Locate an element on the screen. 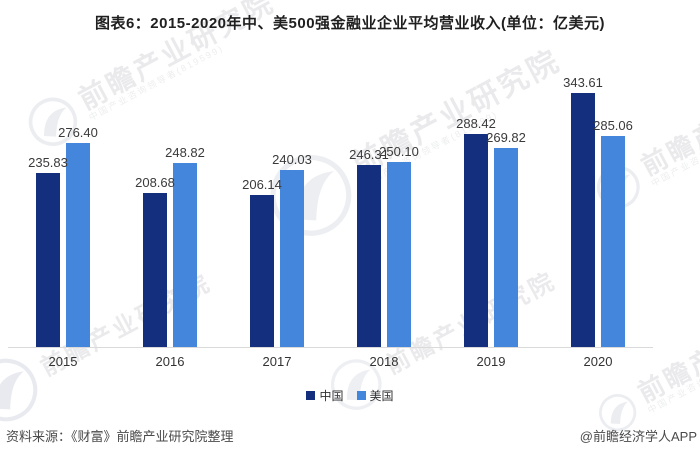 The width and height of the screenshot is (700, 454). bar-value-label-usa-2018: 250.10 is located at coordinates (399, 151).